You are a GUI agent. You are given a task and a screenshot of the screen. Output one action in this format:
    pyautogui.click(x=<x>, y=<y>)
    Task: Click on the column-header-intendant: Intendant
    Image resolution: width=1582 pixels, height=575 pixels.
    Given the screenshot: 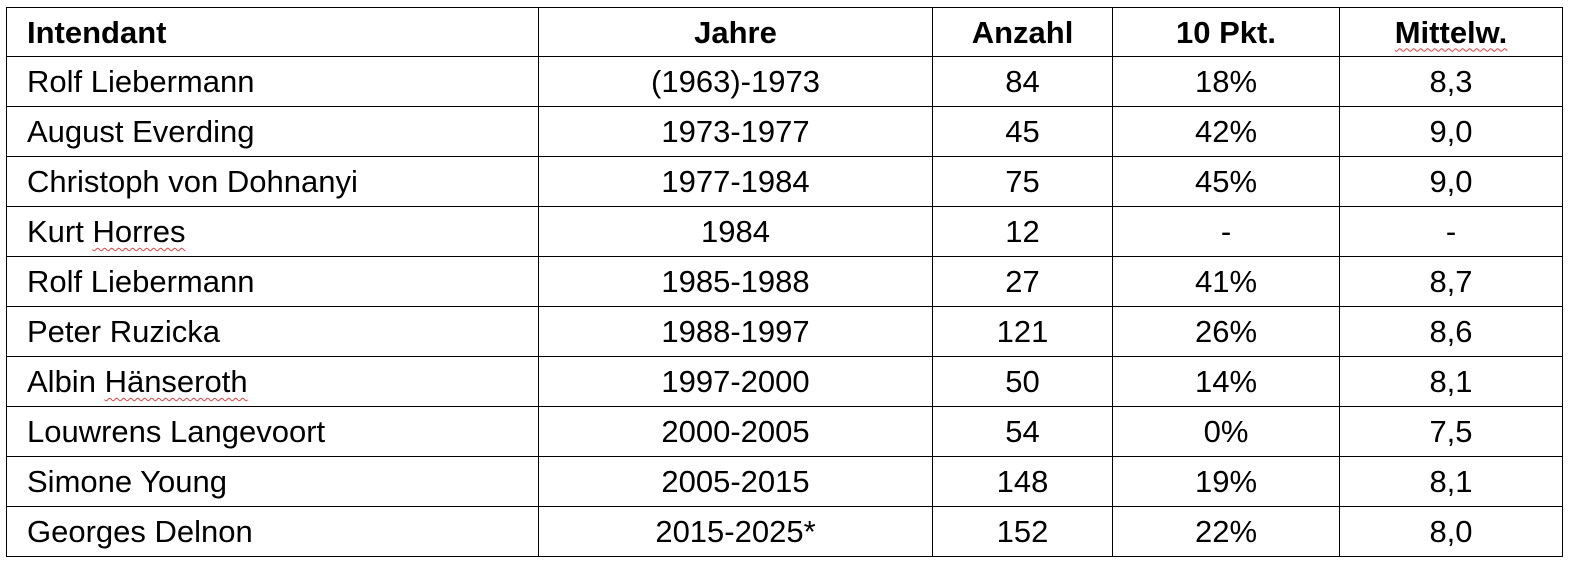 What is the action you would take?
    pyautogui.click(x=272, y=32)
    